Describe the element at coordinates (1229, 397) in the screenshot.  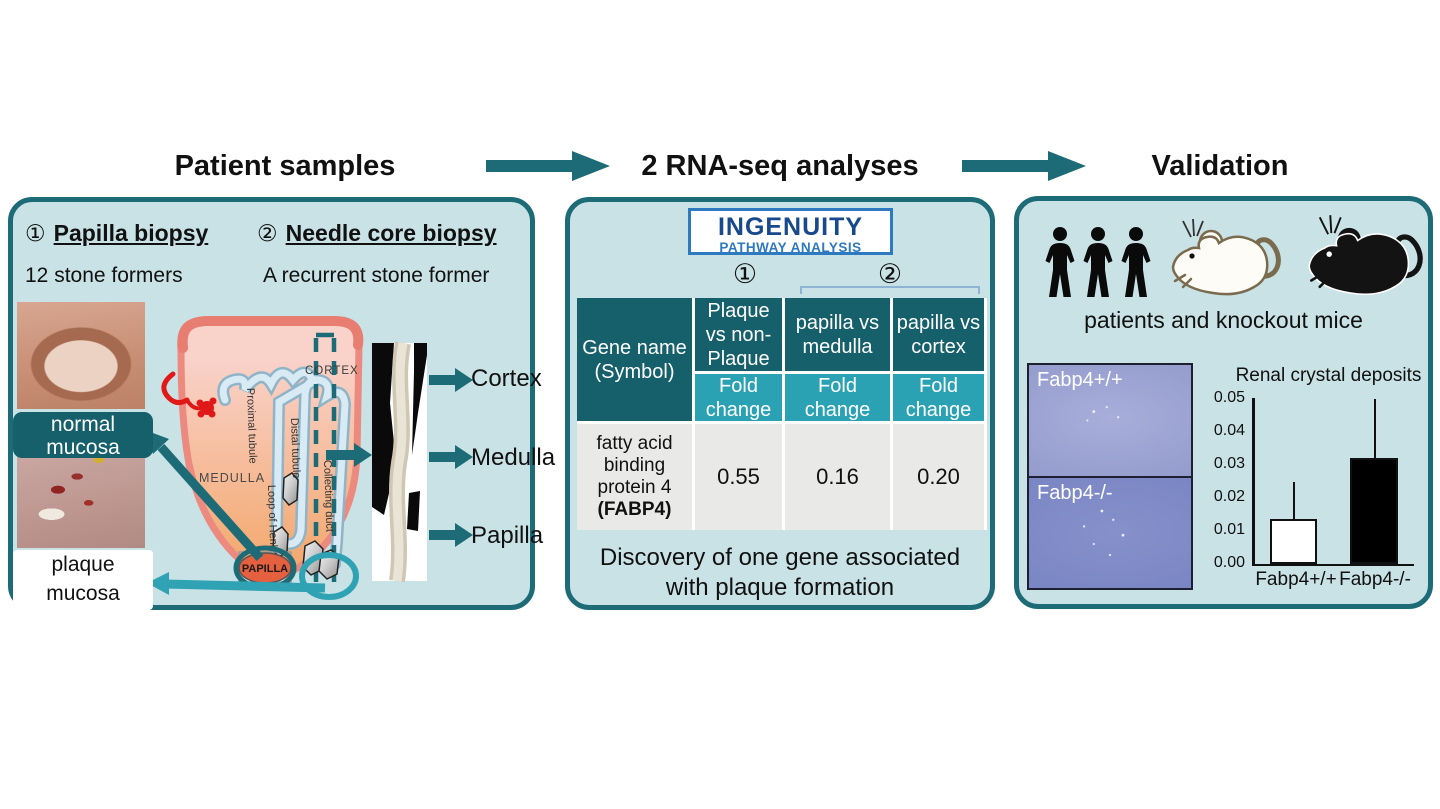
I see `y-tick: 0.05` at that location.